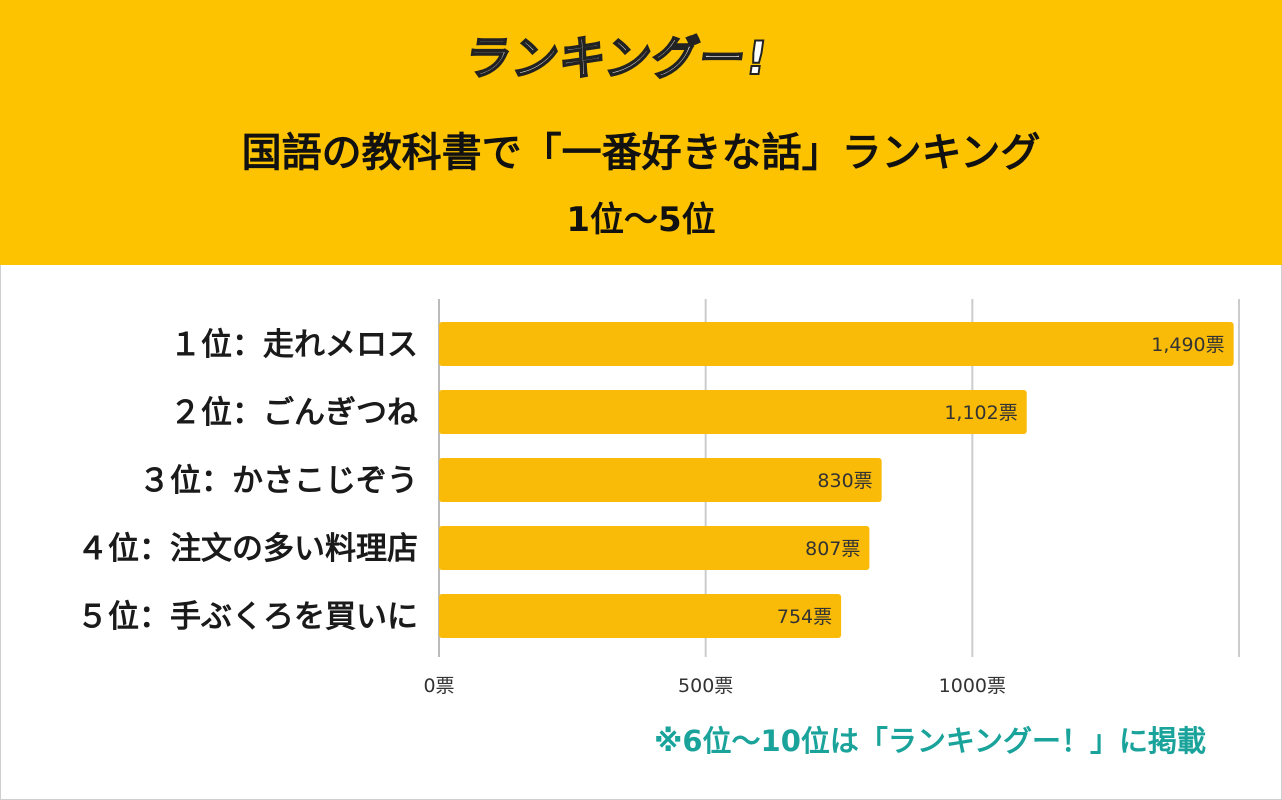 The height and width of the screenshot is (800, 1282). Describe the element at coordinates (438, 686) in the screenshot. I see `x-tick-label: 0票` at that location.